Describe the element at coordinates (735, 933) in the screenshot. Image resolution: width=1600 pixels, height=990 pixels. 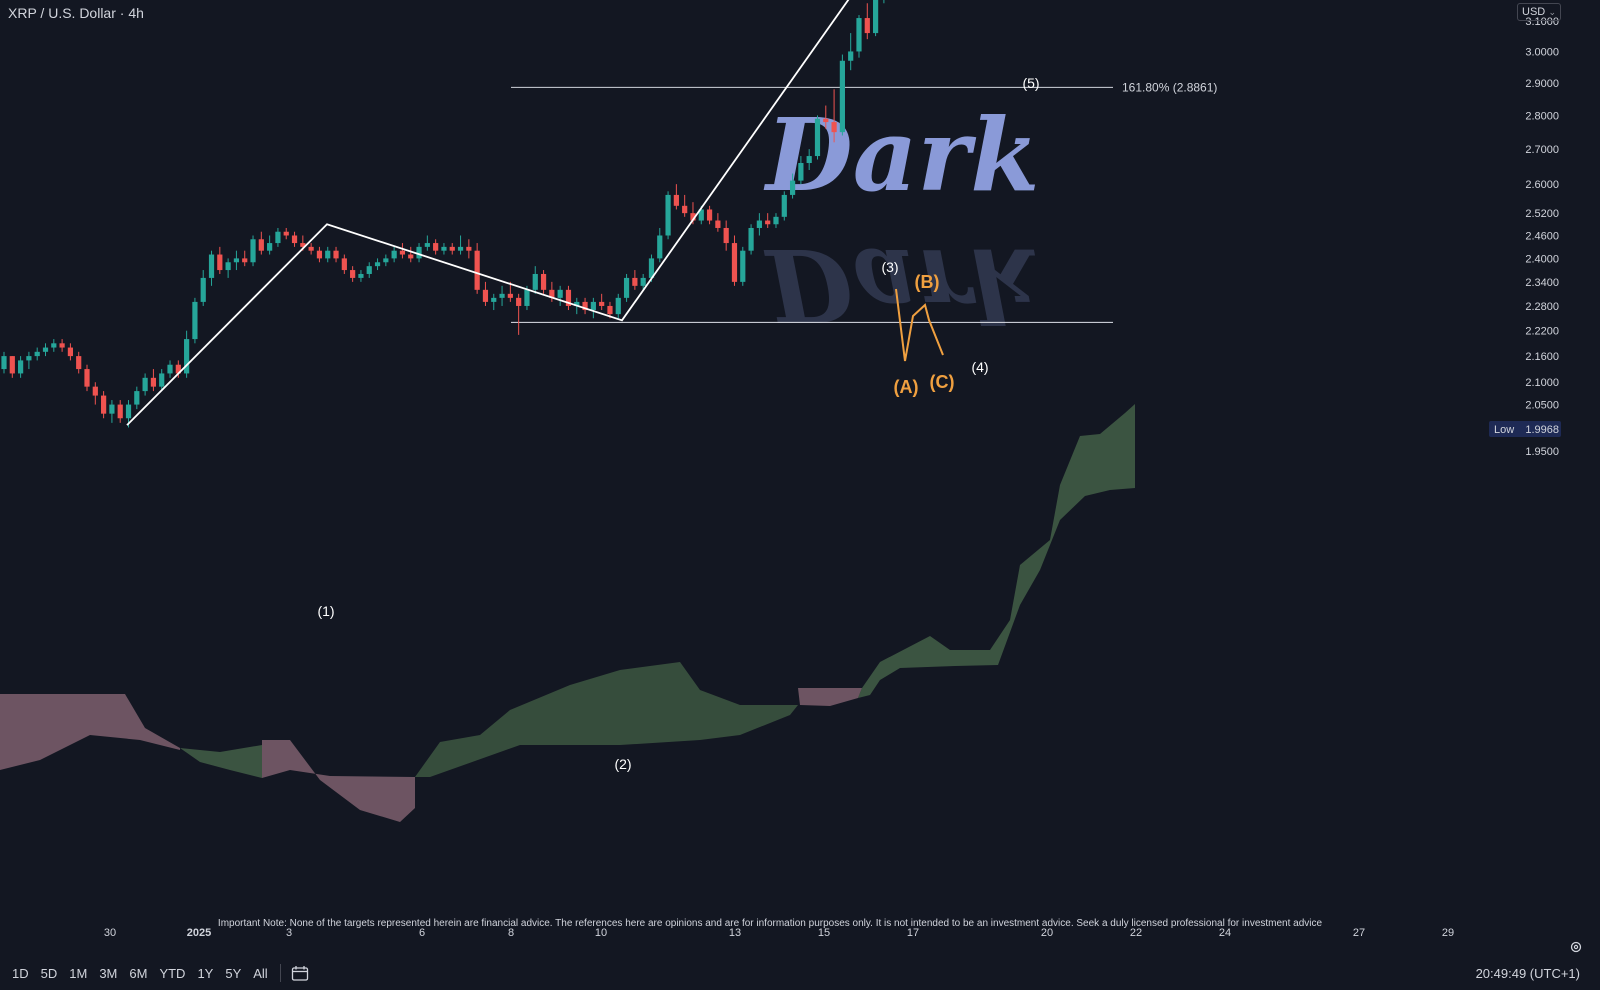
I see `time-axis-tick: 13` at that location.